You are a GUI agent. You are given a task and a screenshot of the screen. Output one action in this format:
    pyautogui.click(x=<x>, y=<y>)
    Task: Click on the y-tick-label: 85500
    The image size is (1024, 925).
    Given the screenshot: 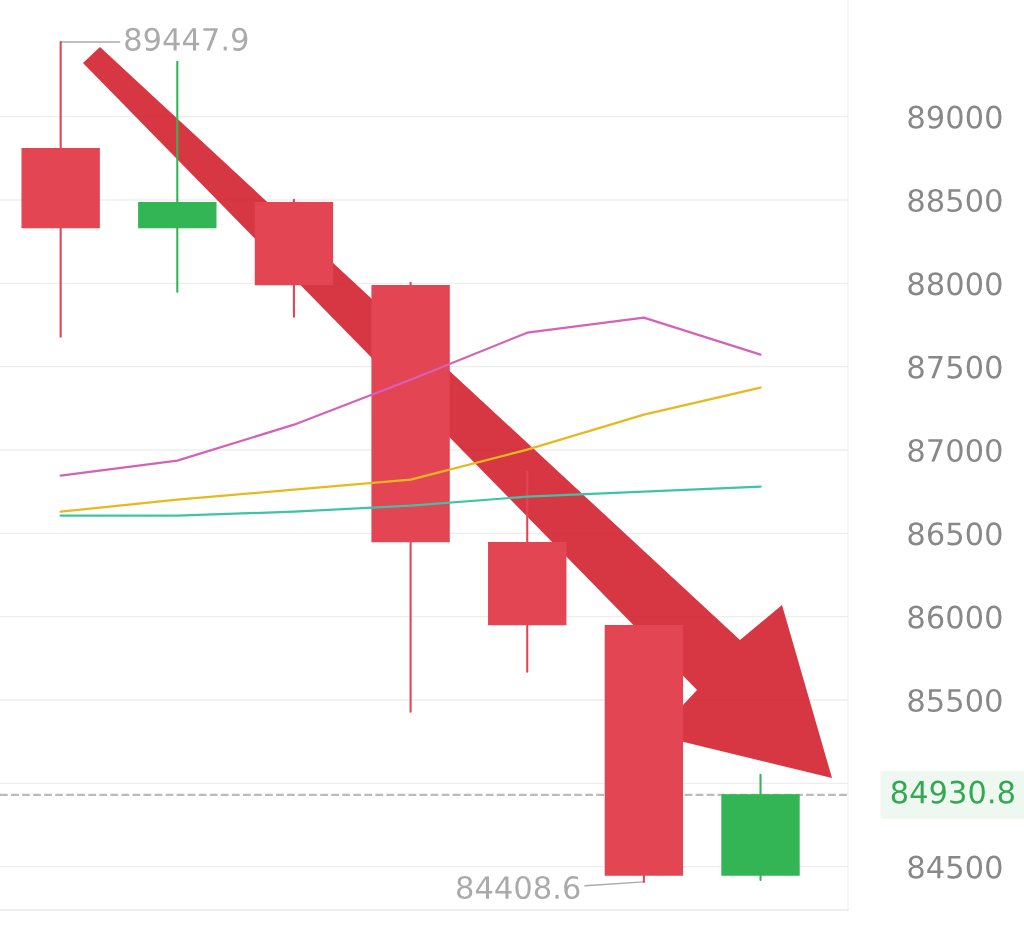 What is the action you would take?
    pyautogui.click(x=955, y=700)
    